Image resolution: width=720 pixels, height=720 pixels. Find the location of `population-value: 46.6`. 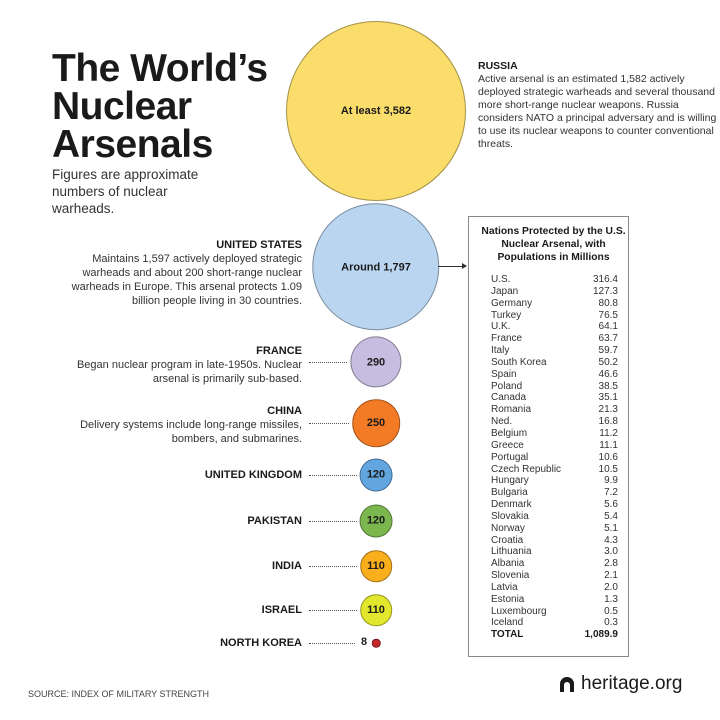

population-value: 46.6 is located at coordinates (608, 374).